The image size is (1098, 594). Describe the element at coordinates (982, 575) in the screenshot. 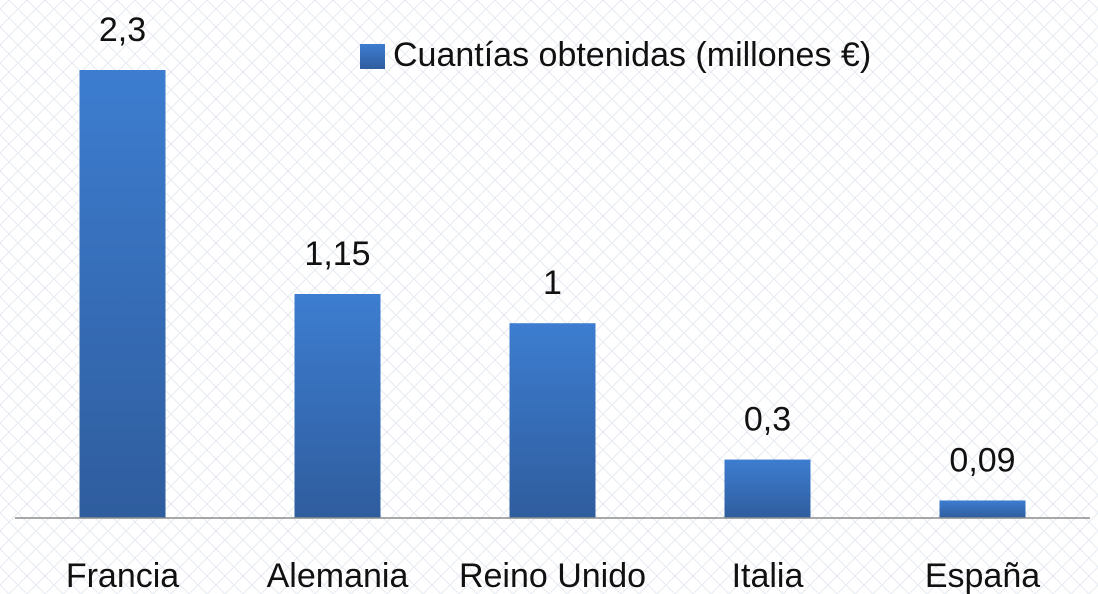

I see `x-tick-label: España` at that location.